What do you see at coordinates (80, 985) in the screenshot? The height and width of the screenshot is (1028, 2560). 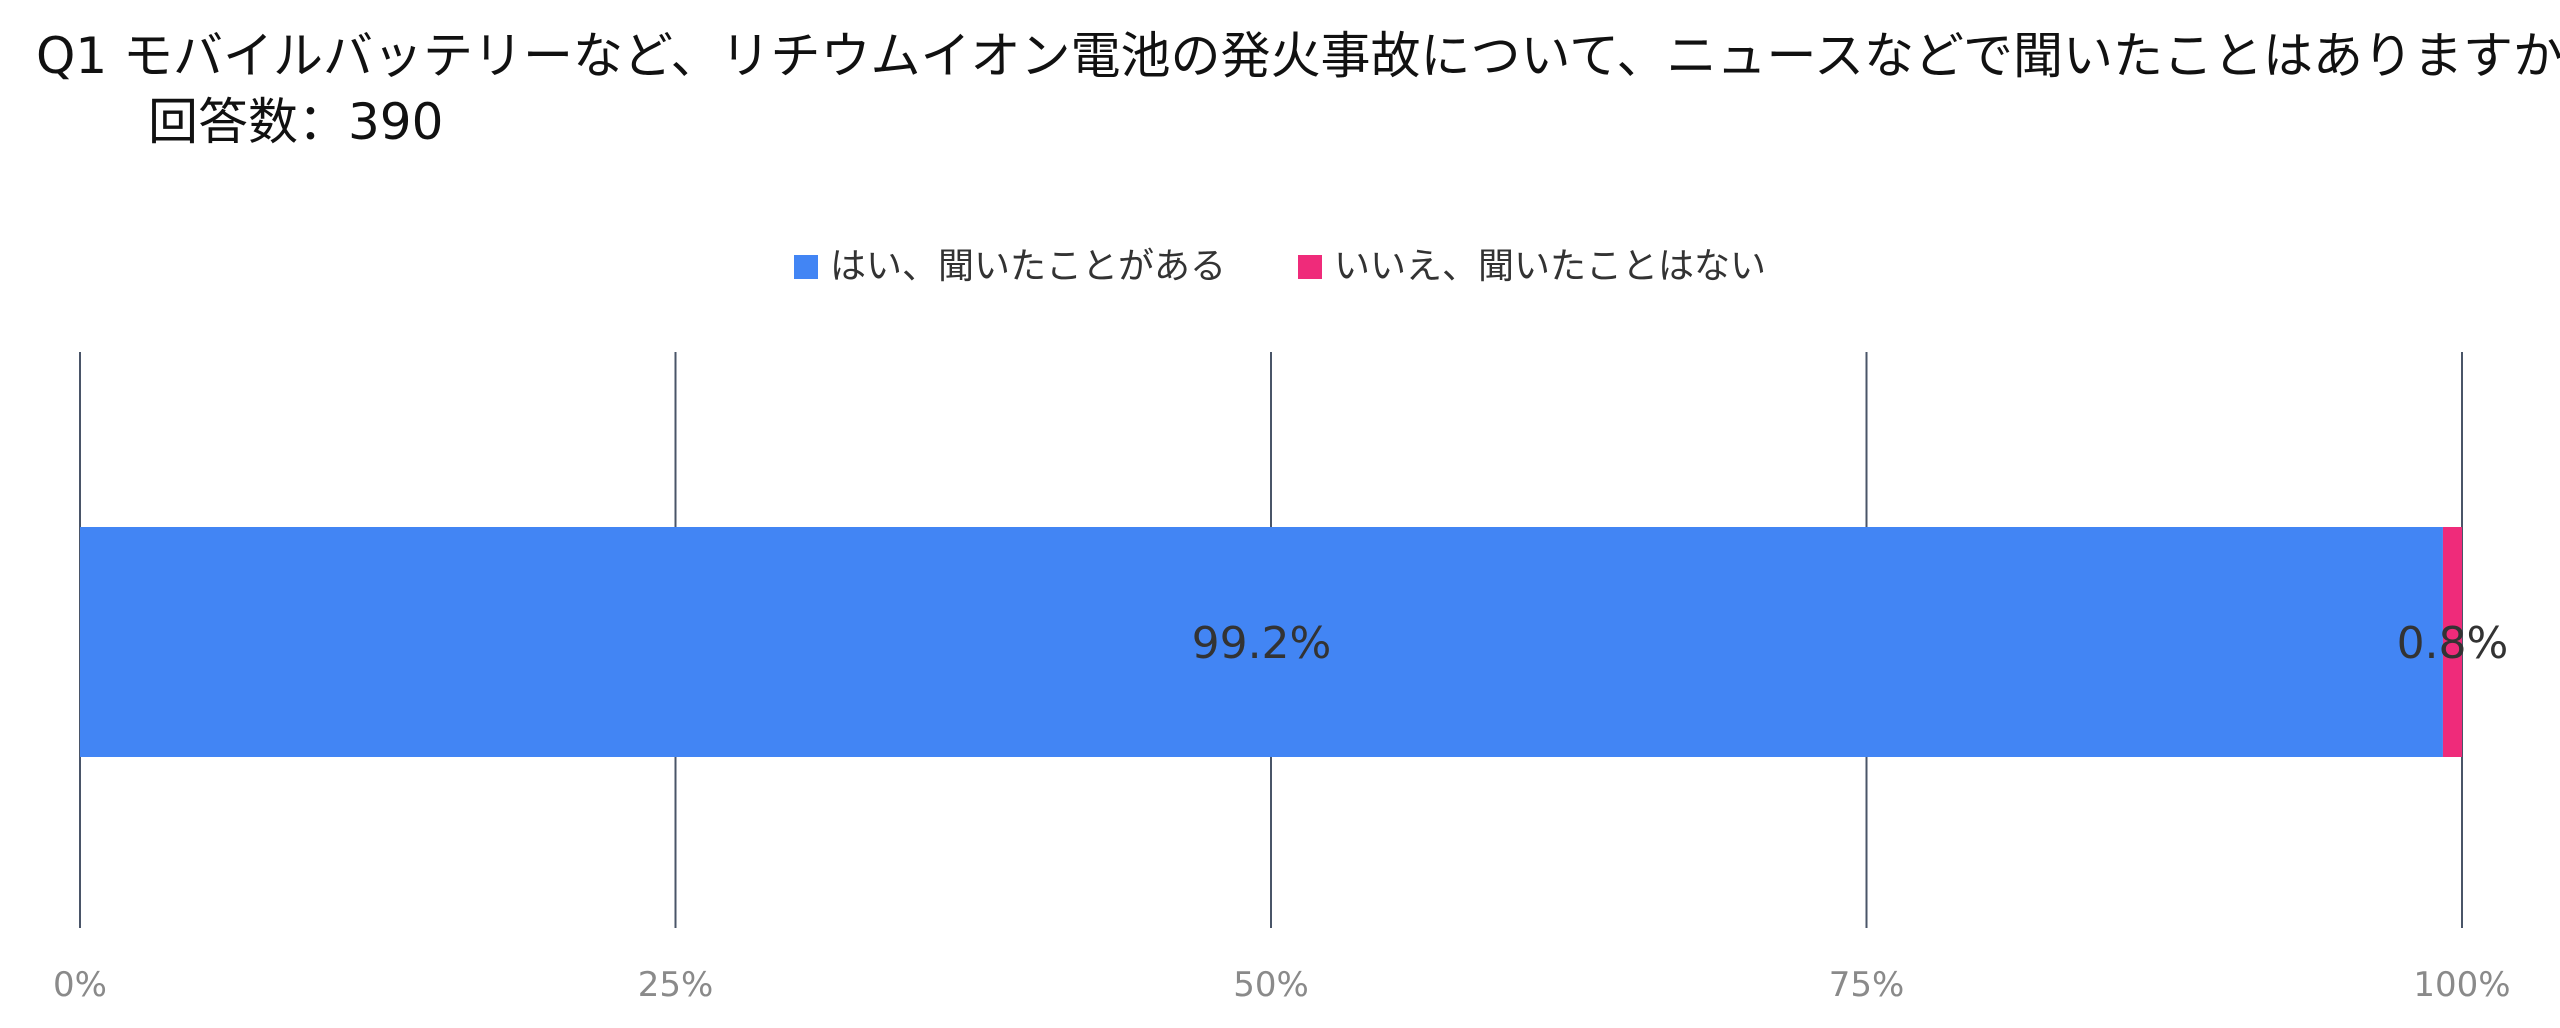 I see `x-tick-label-0: 0%` at bounding box center [80, 985].